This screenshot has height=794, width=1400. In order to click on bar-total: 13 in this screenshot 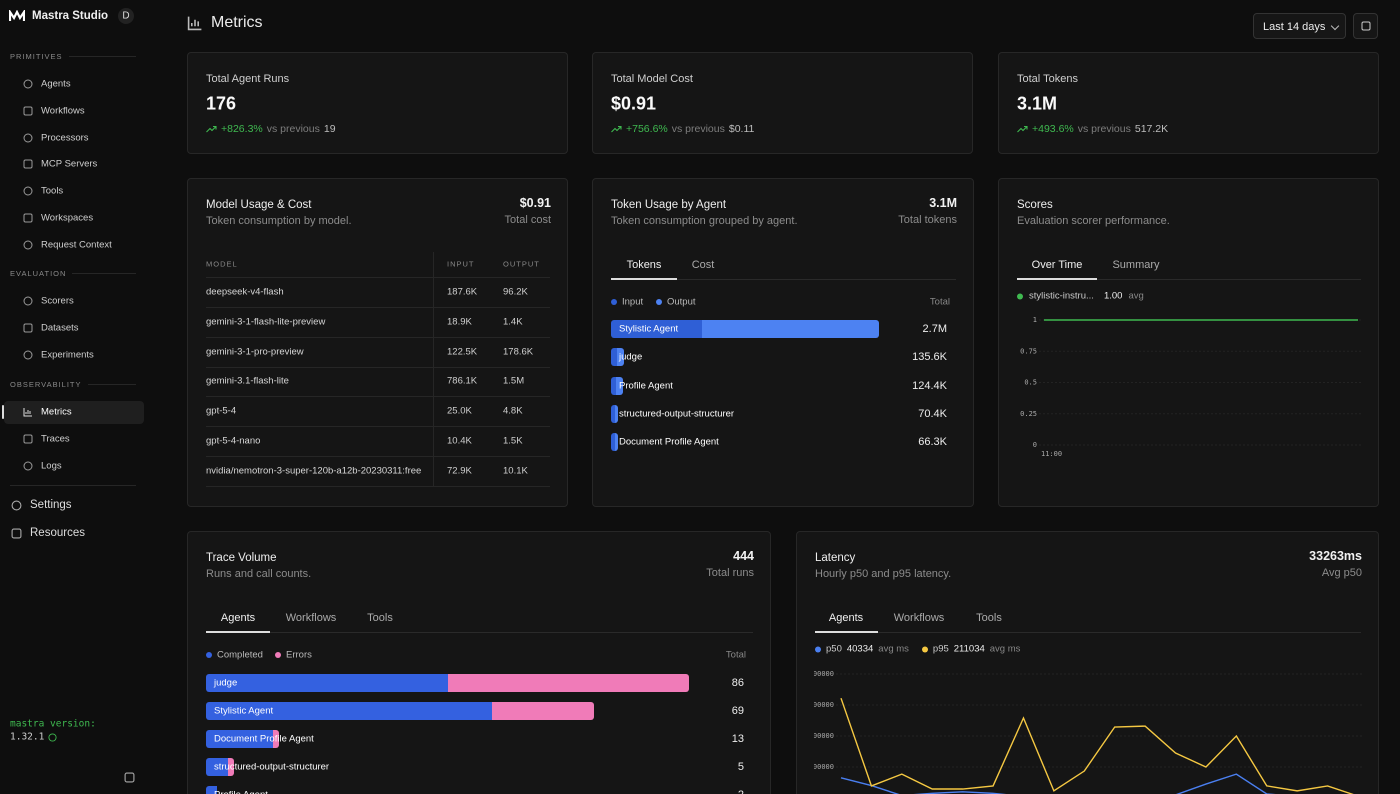, I will do `click(737, 739)`.